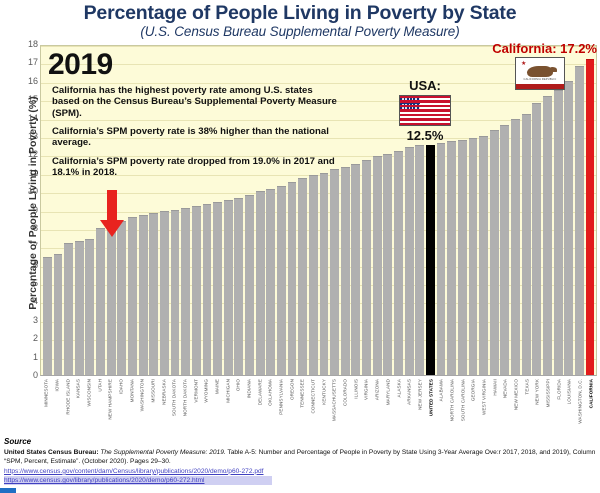  Describe the element at coordinates (32, 117) in the screenshot. I see `y-tick-label: 14` at that location.